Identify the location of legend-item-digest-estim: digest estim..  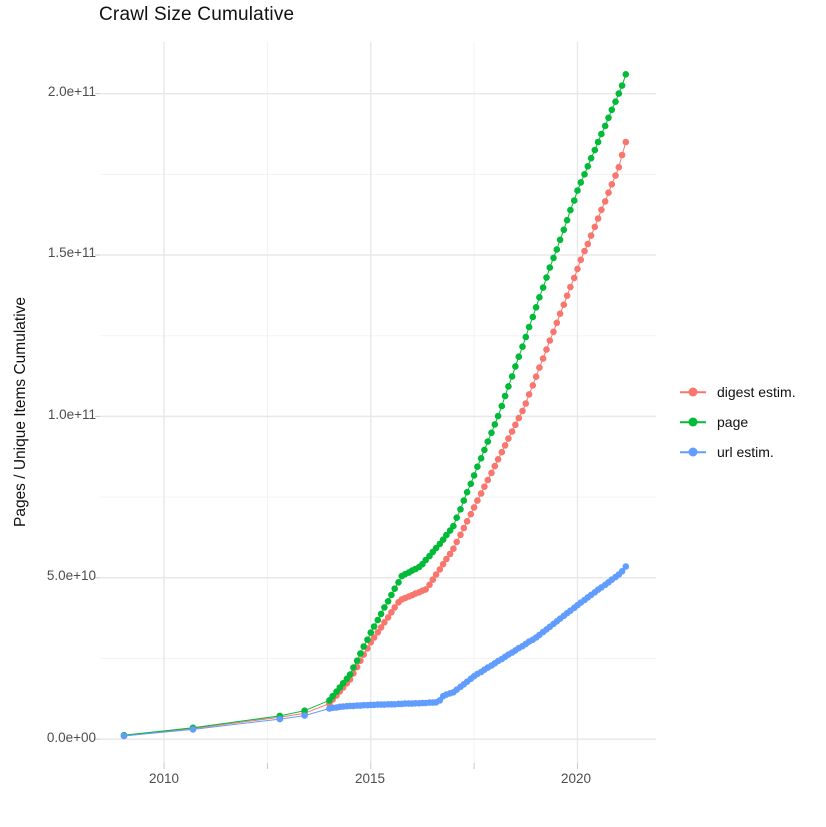
(738, 392).